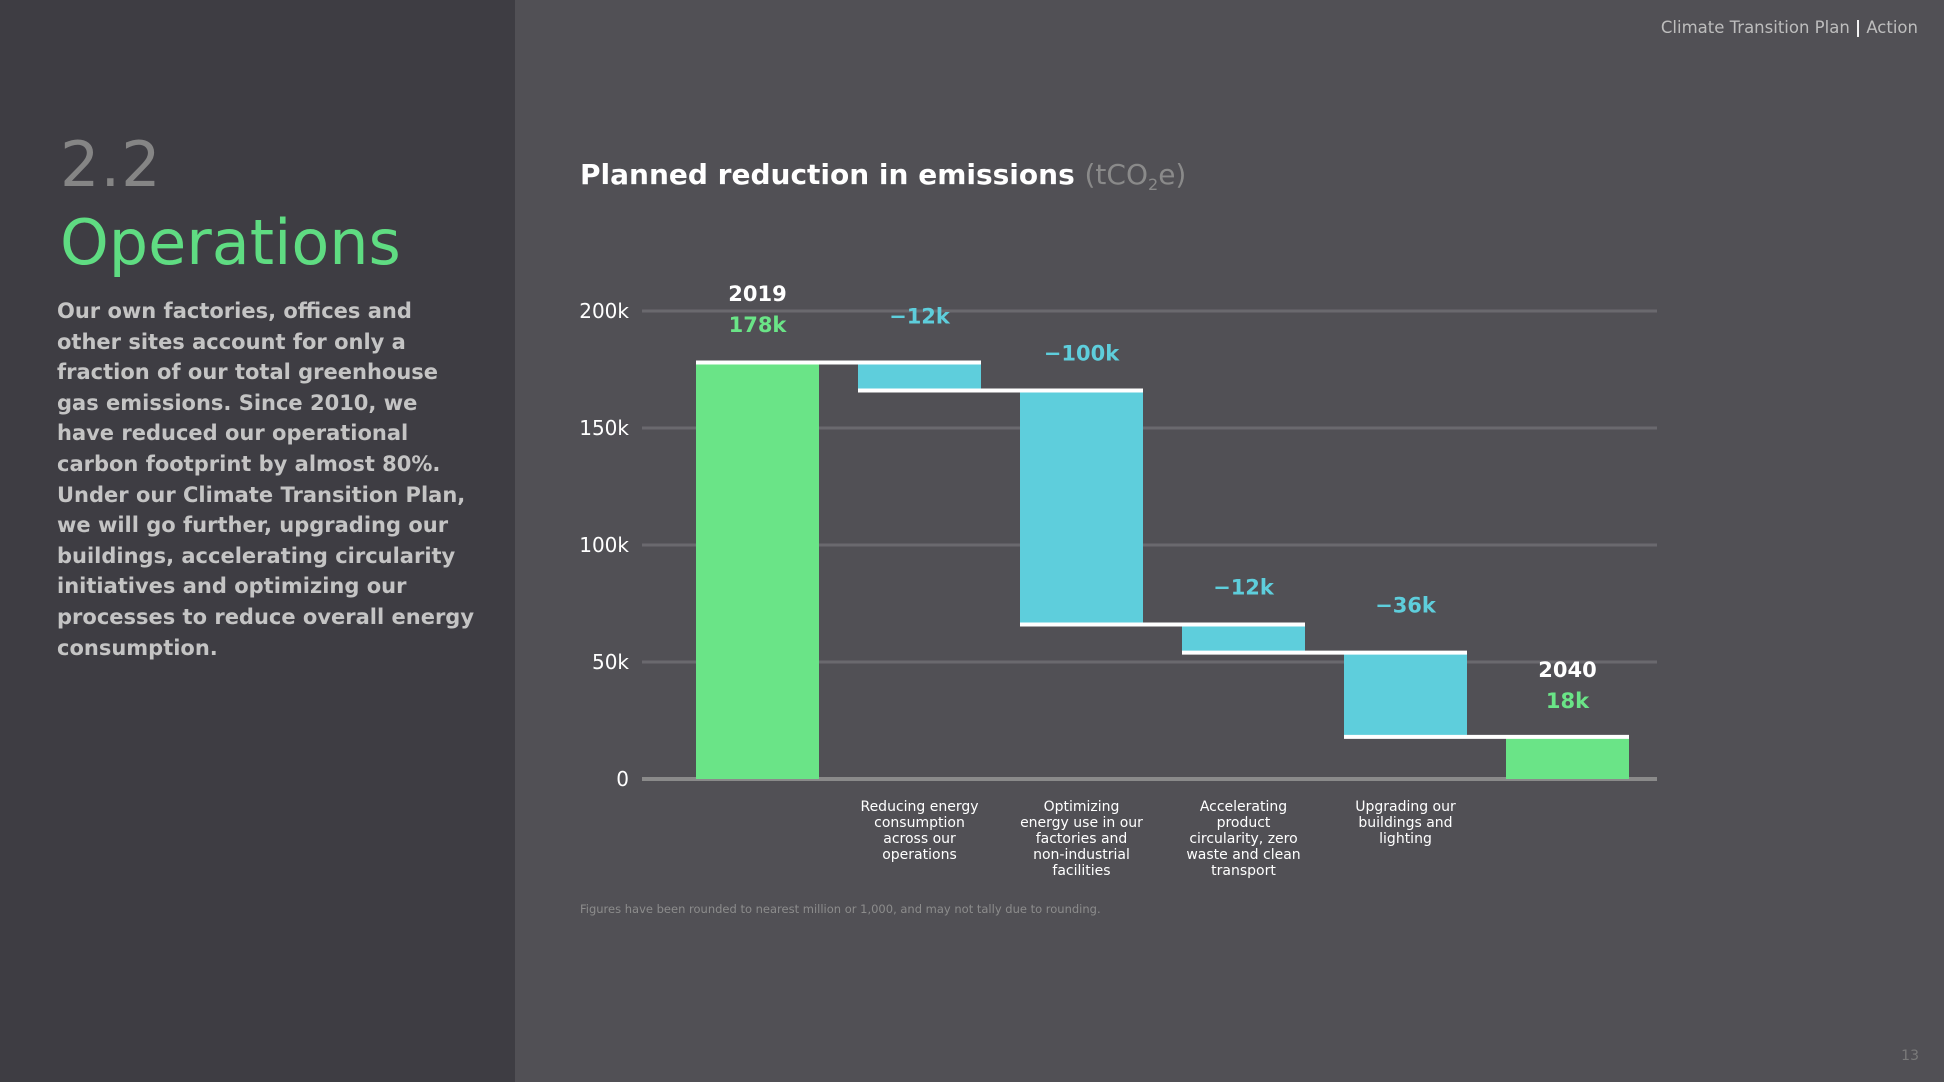 Image resolution: width=1944 pixels, height=1082 pixels. I want to click on category-label: buildings and, so click(1405, 823).